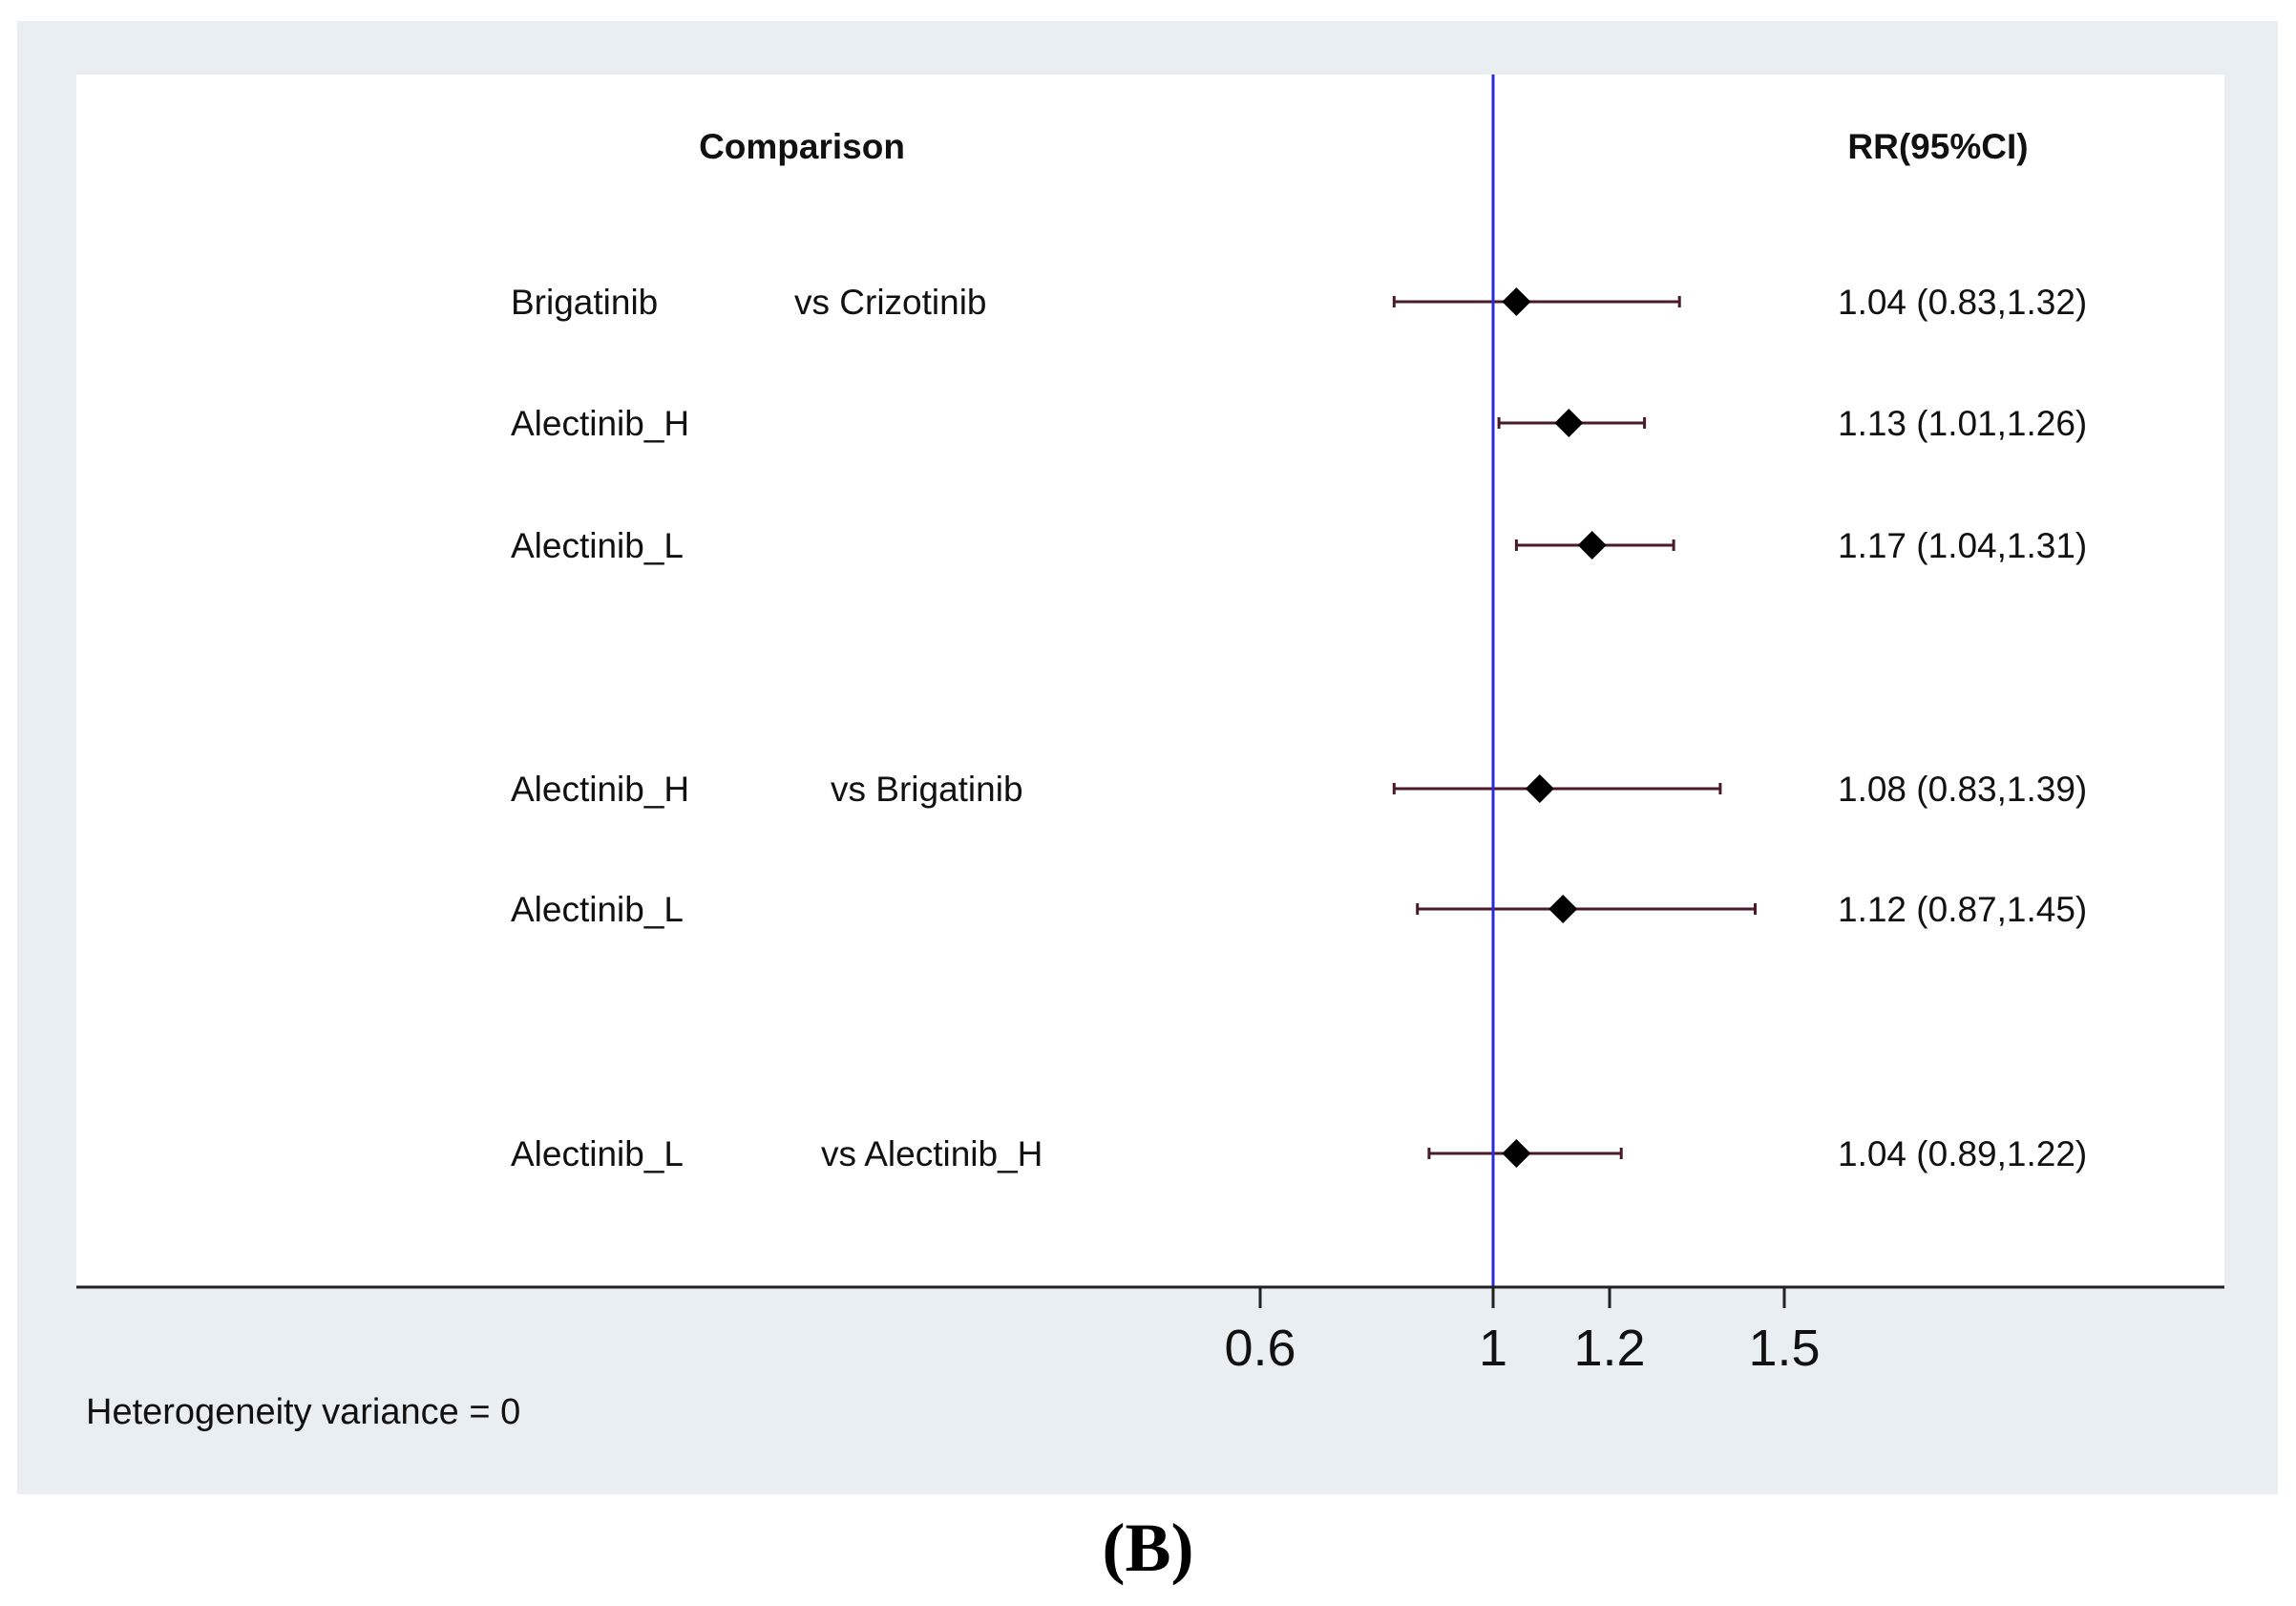 The image size is (2296, 1606). What do you see at coordinates (303, 1412) in the screenshot?
I see `heterogeneity-note: Heterogeneity variance = 0` at bounding box center [303, 1412].